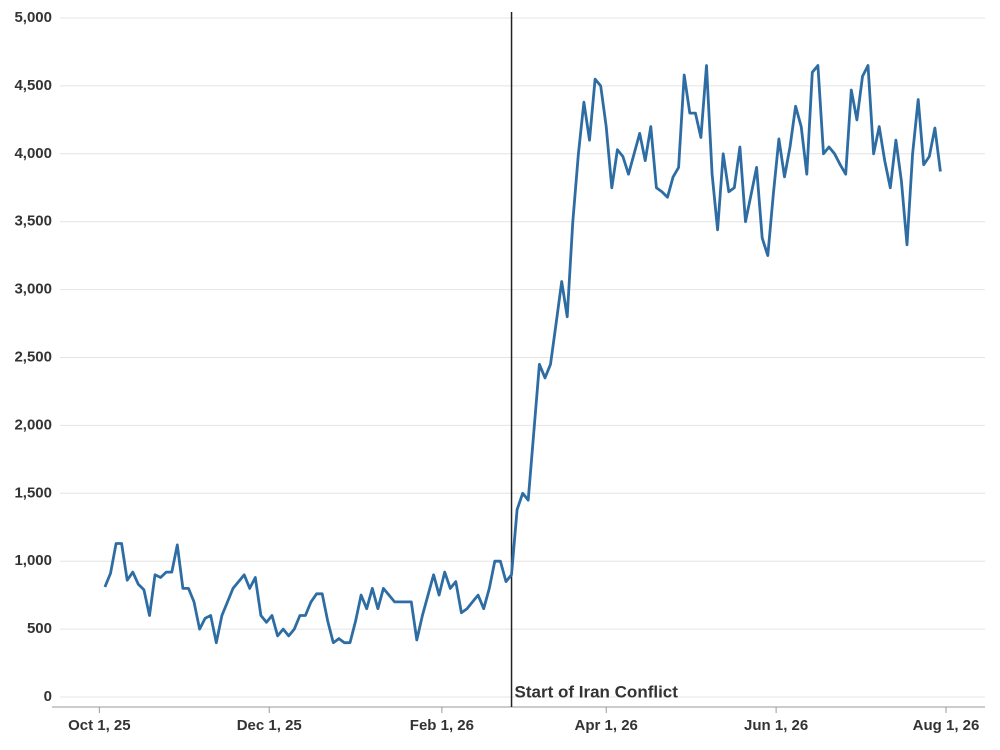 The width and height of the screenshot is (1000, 750). I want to click on y-tick-label: 3,000, so click(33, 289).